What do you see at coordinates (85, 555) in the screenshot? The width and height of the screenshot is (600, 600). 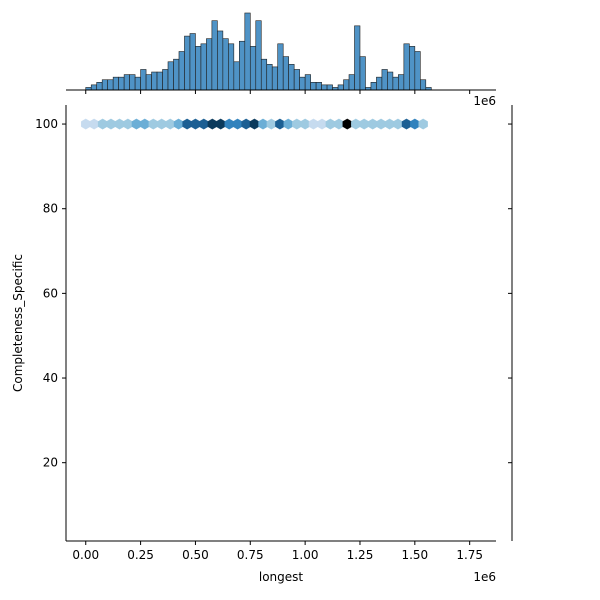 I see `x-tick-label: 0.00` at bounding box center [85, 555].